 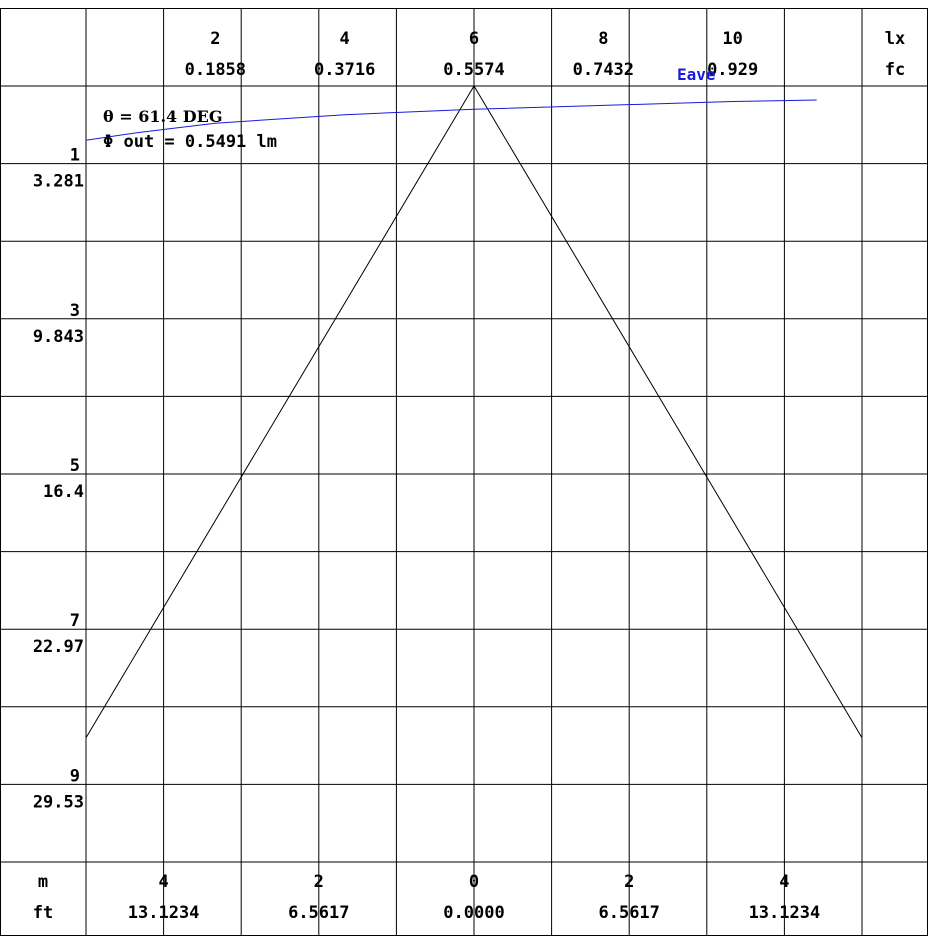 What do you see at coordinates (163, 116) in the screenshot?
I see `beam-angle-annotation: θ = 61.4 DEG` at bounding box center [163, 116].